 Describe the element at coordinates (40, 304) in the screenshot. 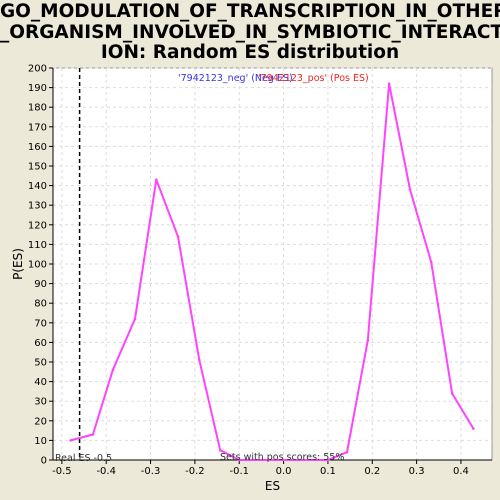

I see `y-tick-label: 80` at that location.